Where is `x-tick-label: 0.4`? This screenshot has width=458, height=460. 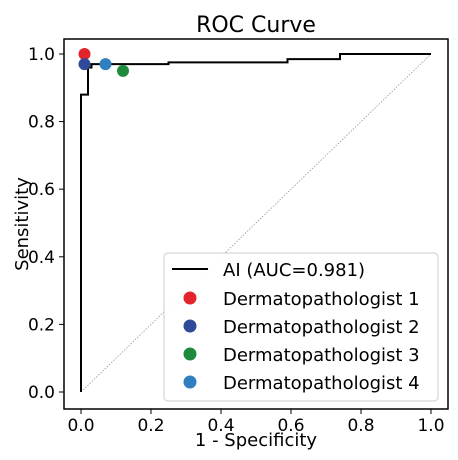 x-tick-label: 0.4 is located at coordinates (220, 426).